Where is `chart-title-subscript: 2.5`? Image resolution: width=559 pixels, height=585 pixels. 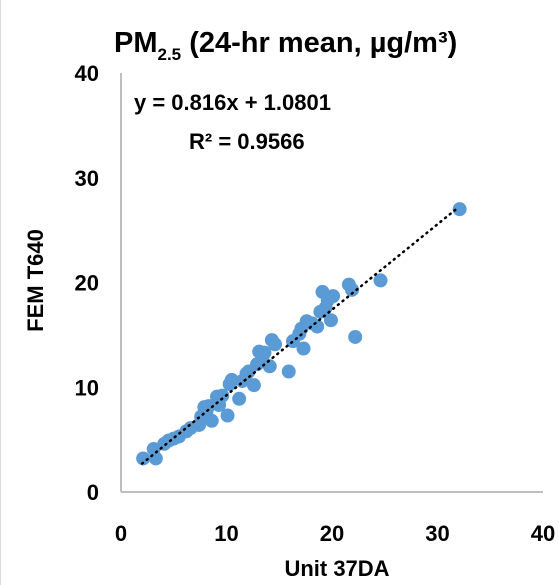
chart-title-subscript: 2.5 is located at coordinates (170, 54).